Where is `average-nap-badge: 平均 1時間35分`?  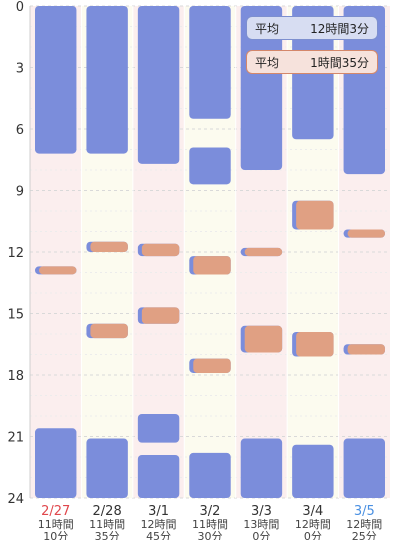 average-nap-badge: 平均 1時間35分 is located at coordinates (312, 62).